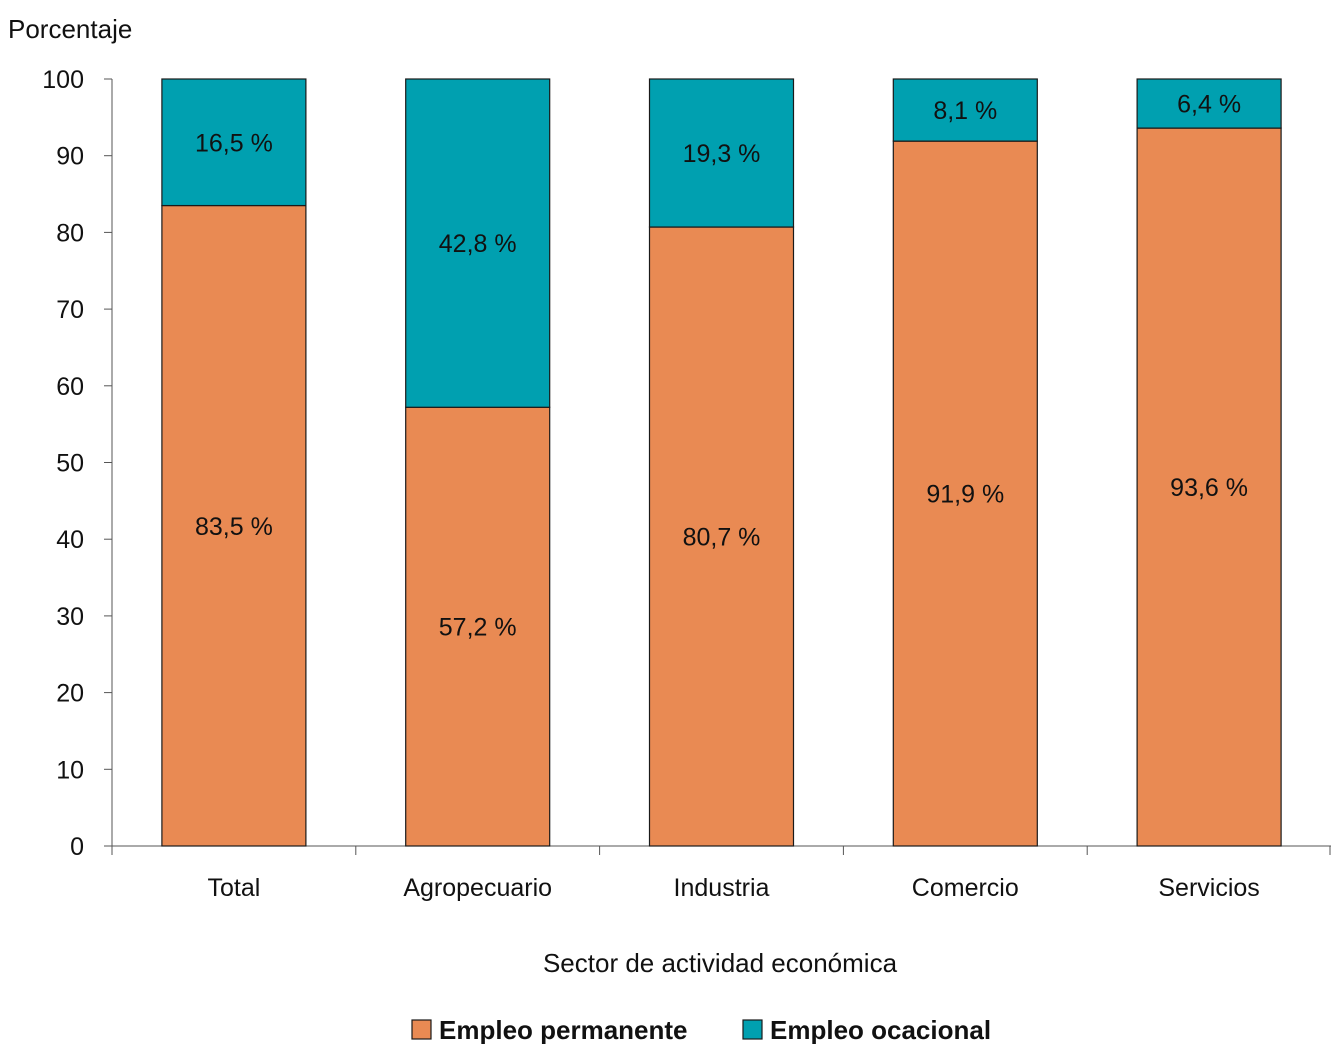 This screenshot has height=1044, width=1331. What do you see at coordinates (701, 1029) in the screenshot?
I see `legend: Empleo permanente Empleo ocacional` at bounding box center [701, 1029].